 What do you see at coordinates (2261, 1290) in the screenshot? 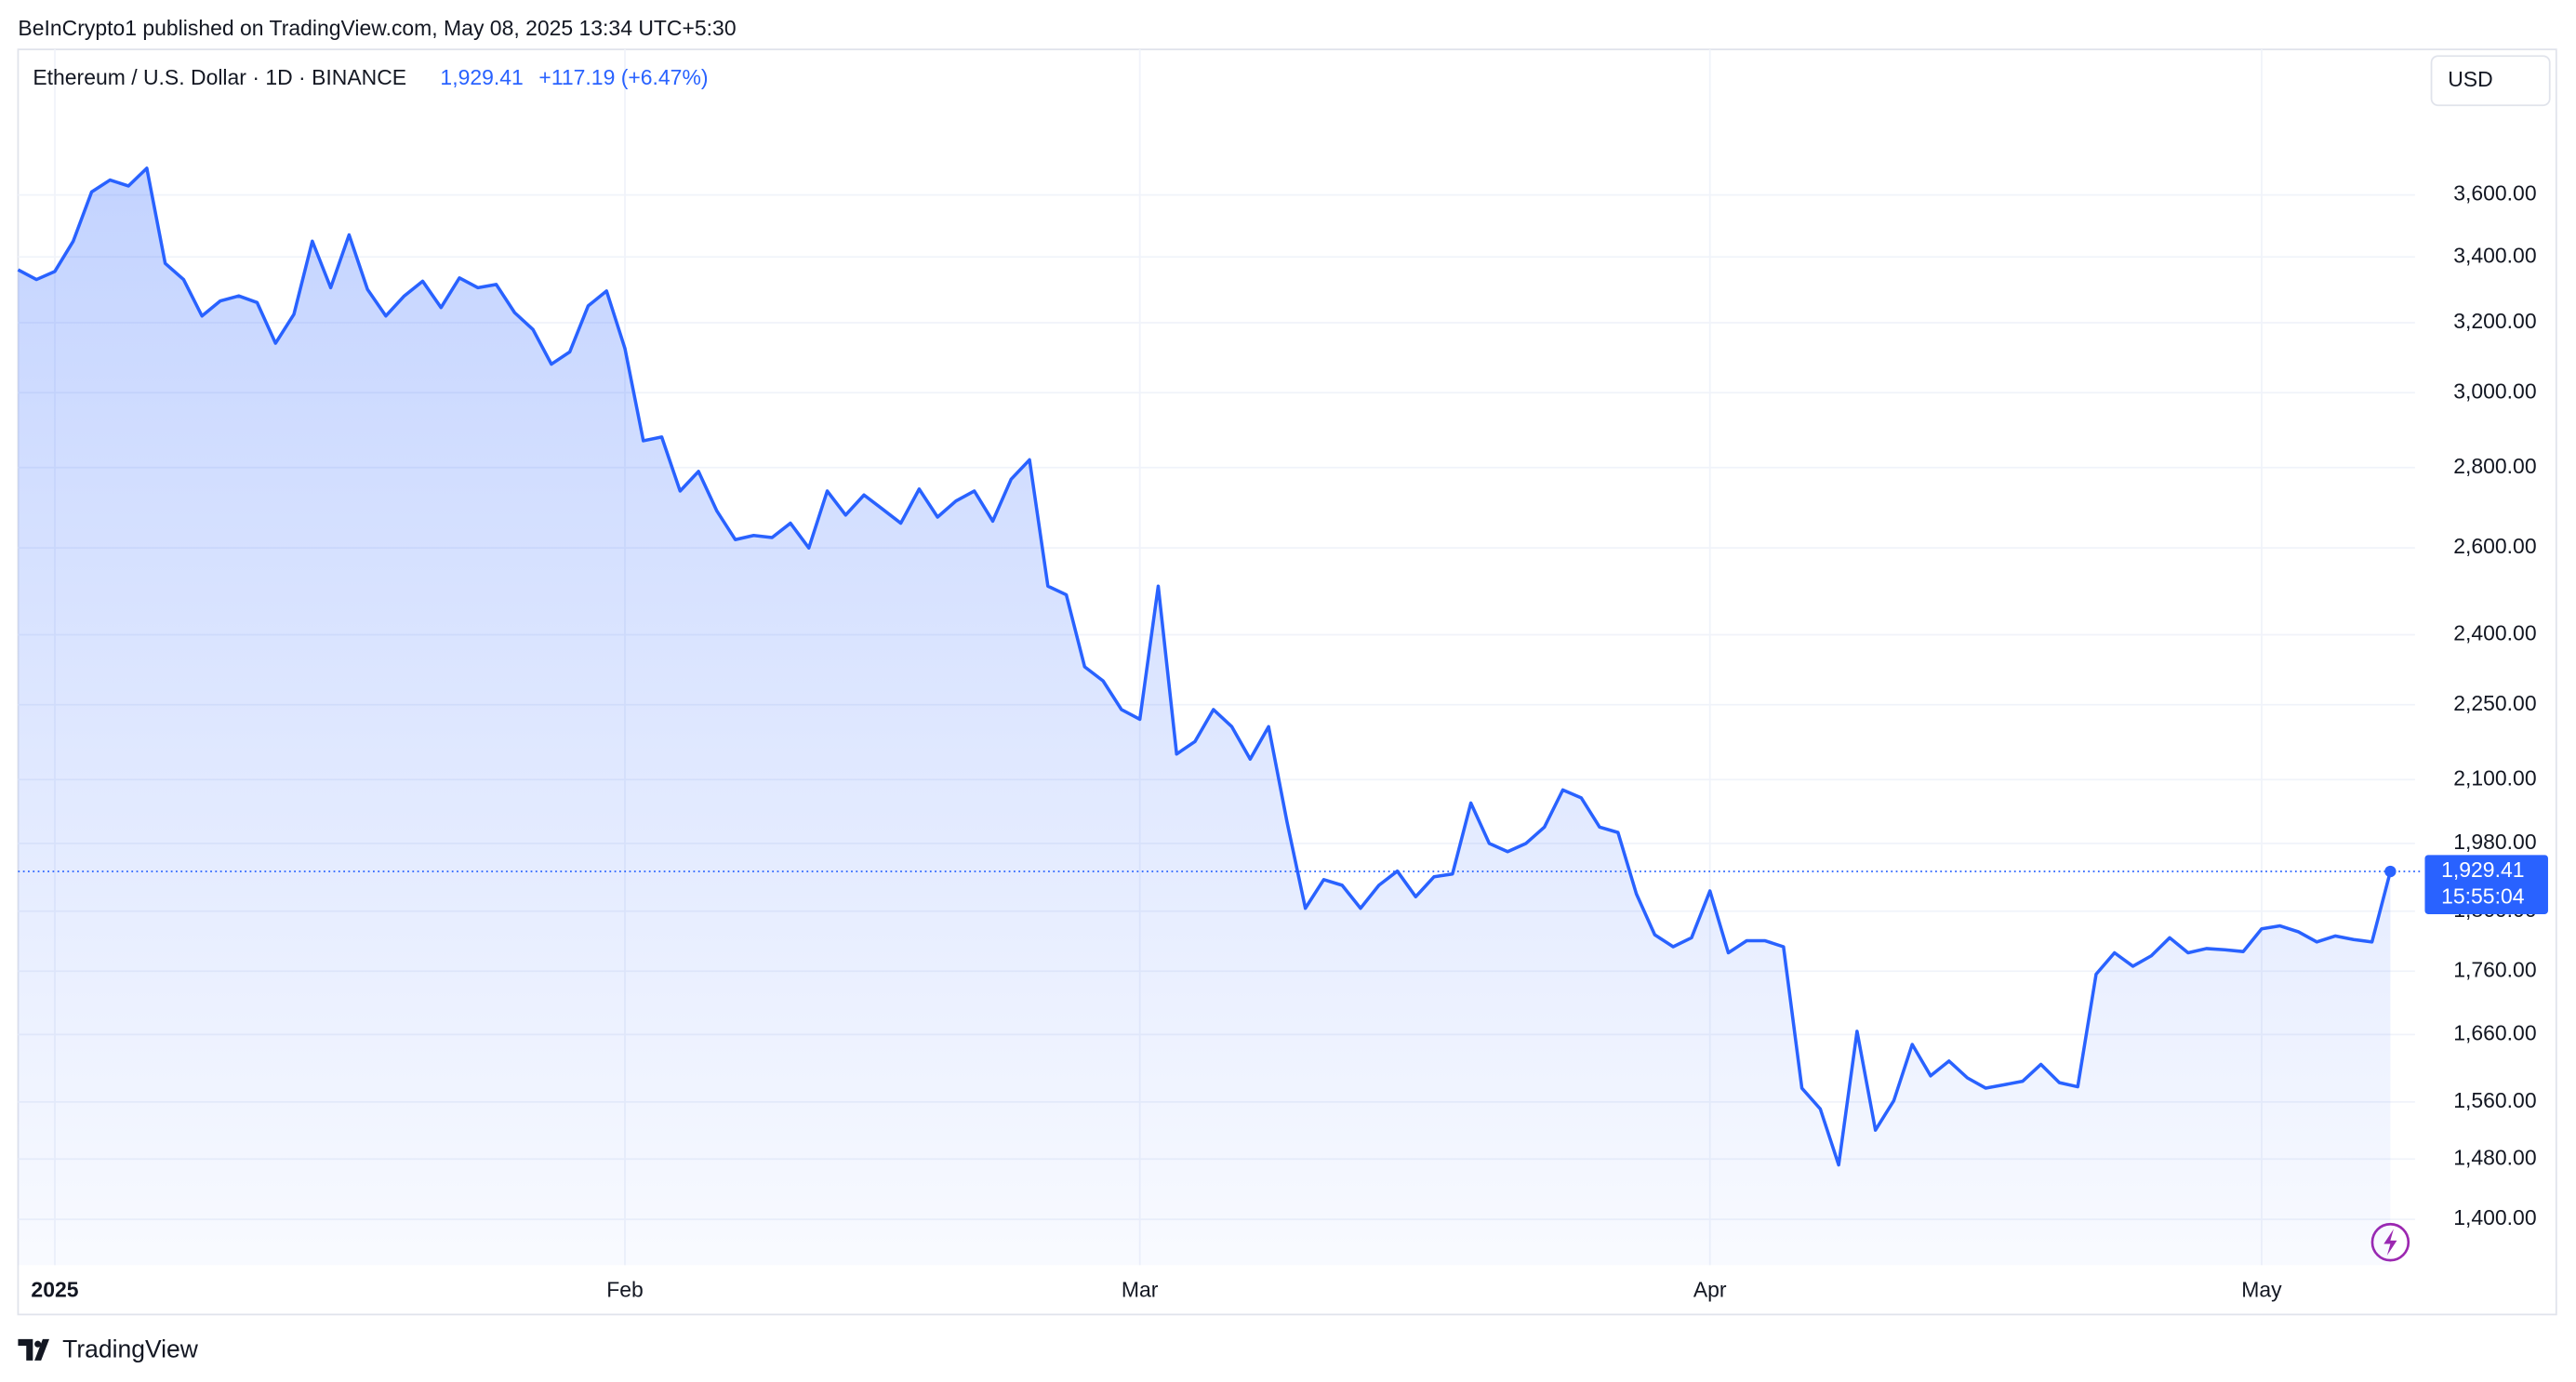
I see `x-tick-label: May` at bounding box center [2261, 1290].